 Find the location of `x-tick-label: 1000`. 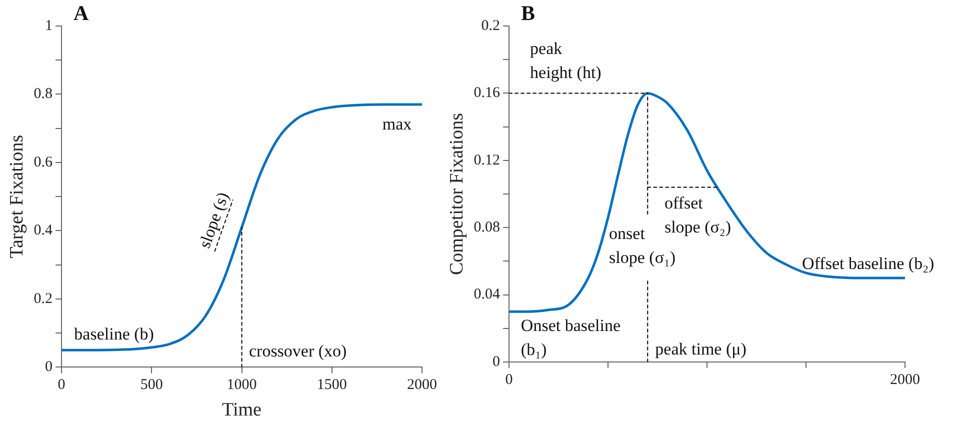

x-tick-label: 1000 is located at coordinates (241, 385).